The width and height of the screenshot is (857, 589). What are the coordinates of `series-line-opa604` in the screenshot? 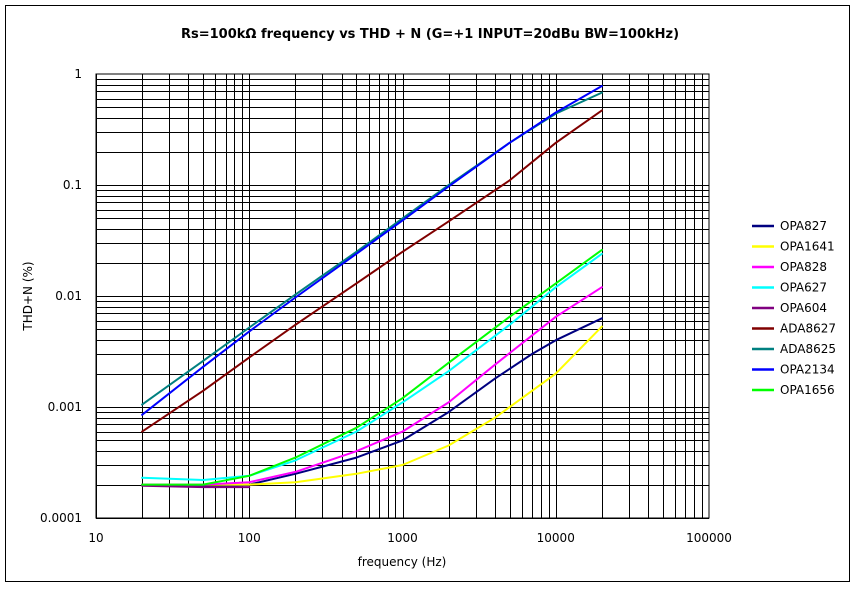 It's located at (196, 486).